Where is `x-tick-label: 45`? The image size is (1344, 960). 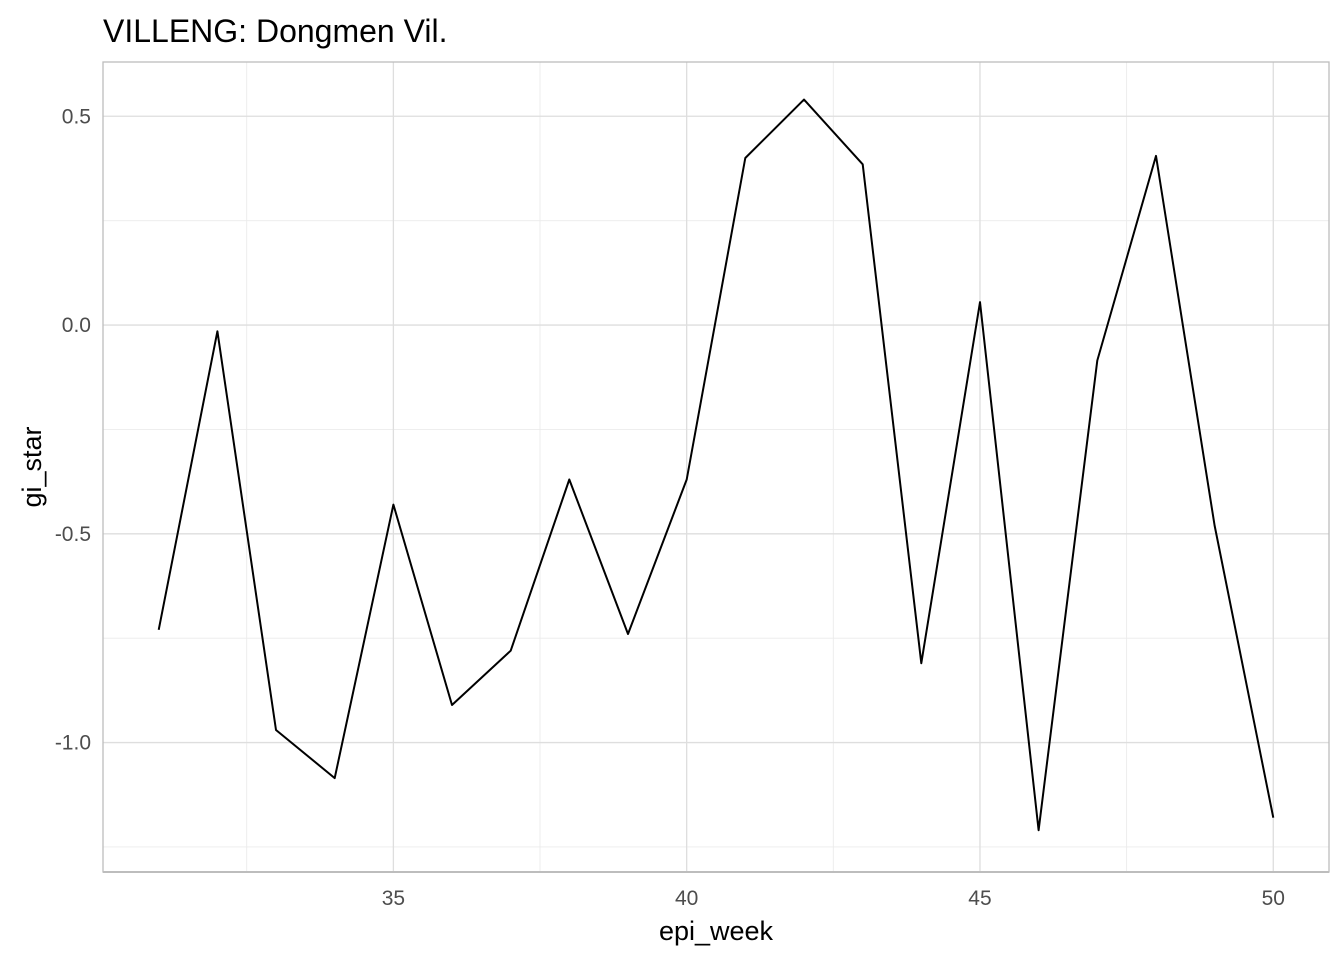 x-tick-label: 45 is located at coordinates (979, 898).